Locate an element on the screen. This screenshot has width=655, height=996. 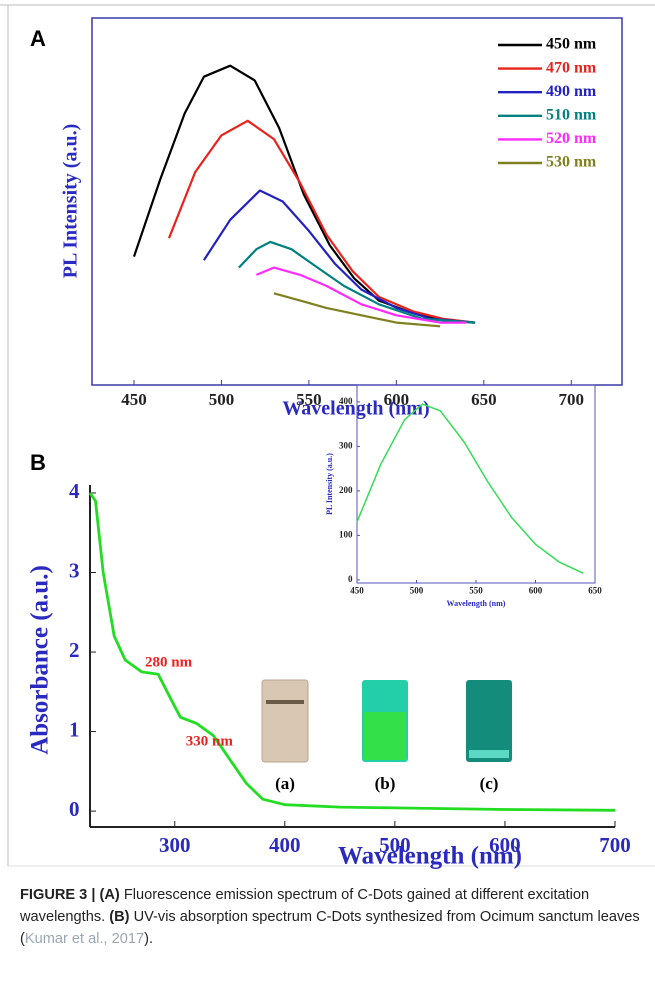
y-tick-label: 1 is located at coordinates (74, 729).